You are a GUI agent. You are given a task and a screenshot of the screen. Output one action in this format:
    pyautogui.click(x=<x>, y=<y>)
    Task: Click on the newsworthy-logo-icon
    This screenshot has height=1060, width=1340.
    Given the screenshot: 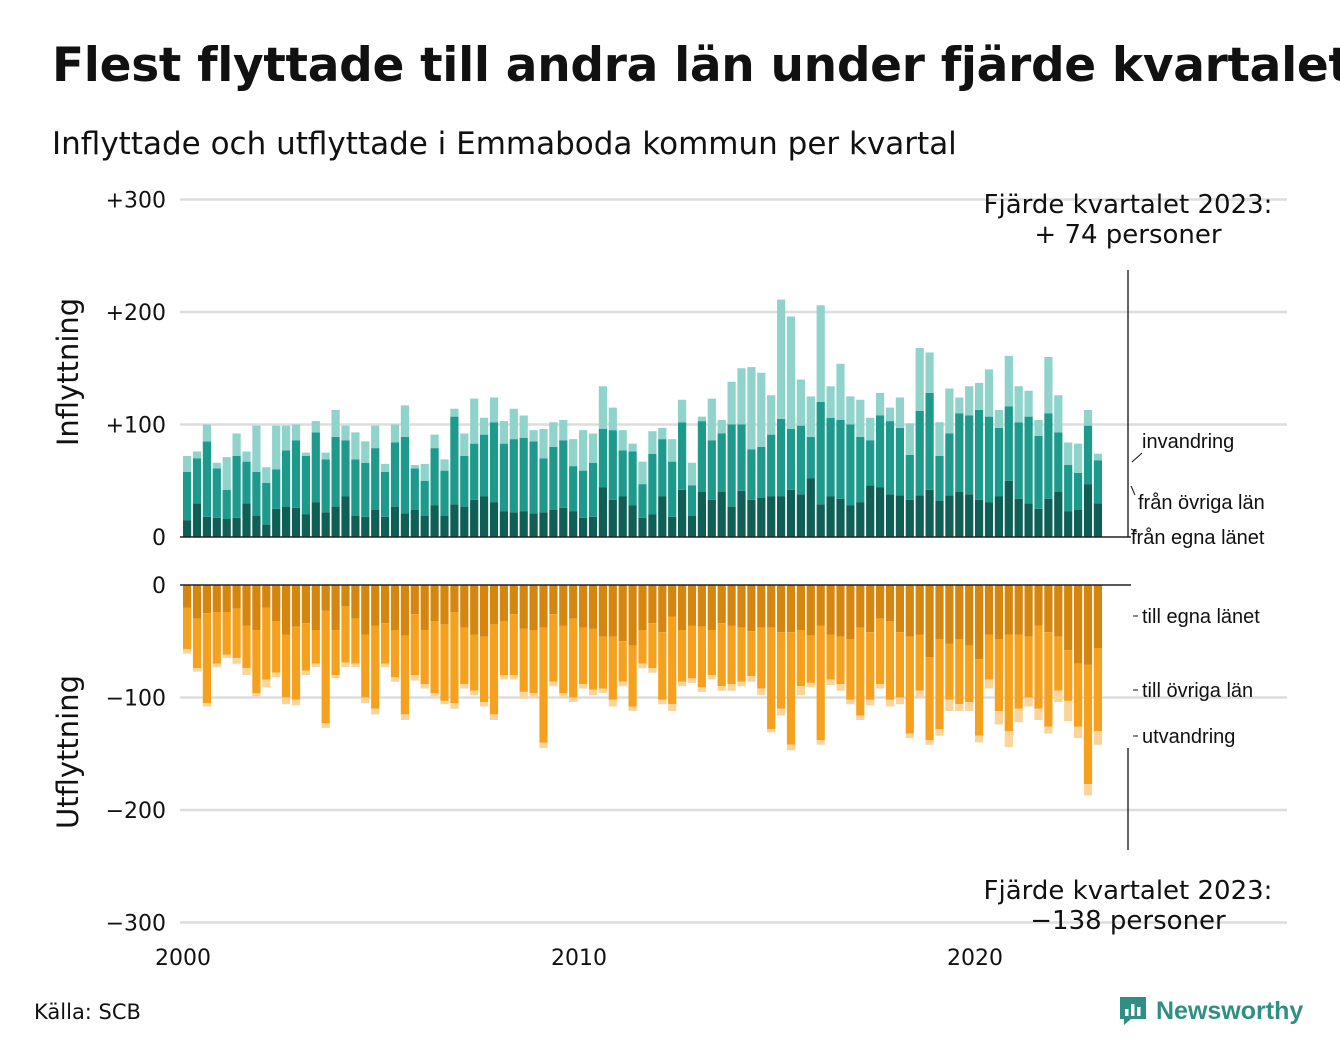 What is the action you would take?
    pyautogui.click(x=1133, y=1011)
    